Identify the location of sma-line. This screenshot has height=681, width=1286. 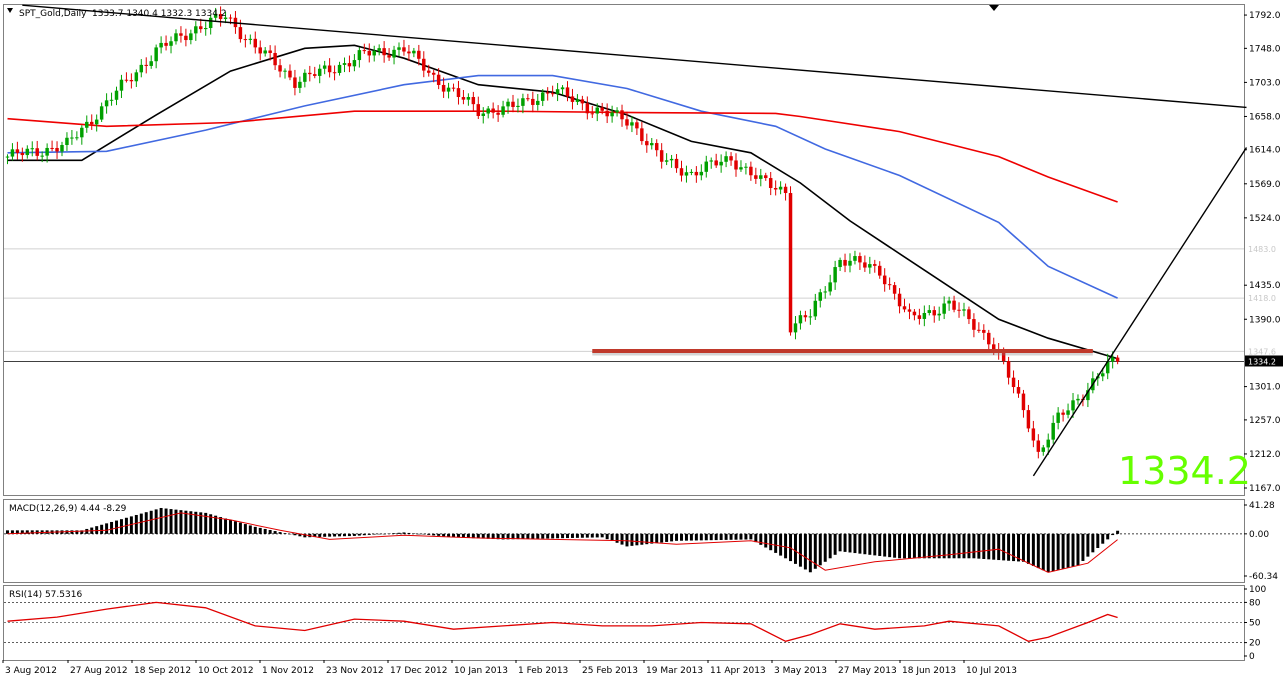
(562, 156).